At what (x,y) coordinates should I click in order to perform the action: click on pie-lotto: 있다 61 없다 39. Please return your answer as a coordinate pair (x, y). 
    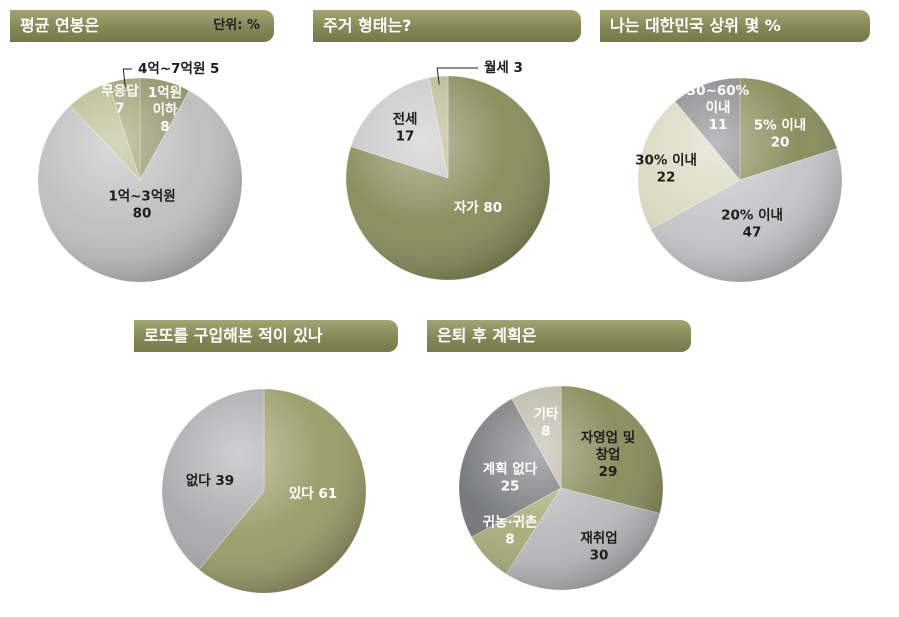
    Looking at the image, I should click on (264, 491).